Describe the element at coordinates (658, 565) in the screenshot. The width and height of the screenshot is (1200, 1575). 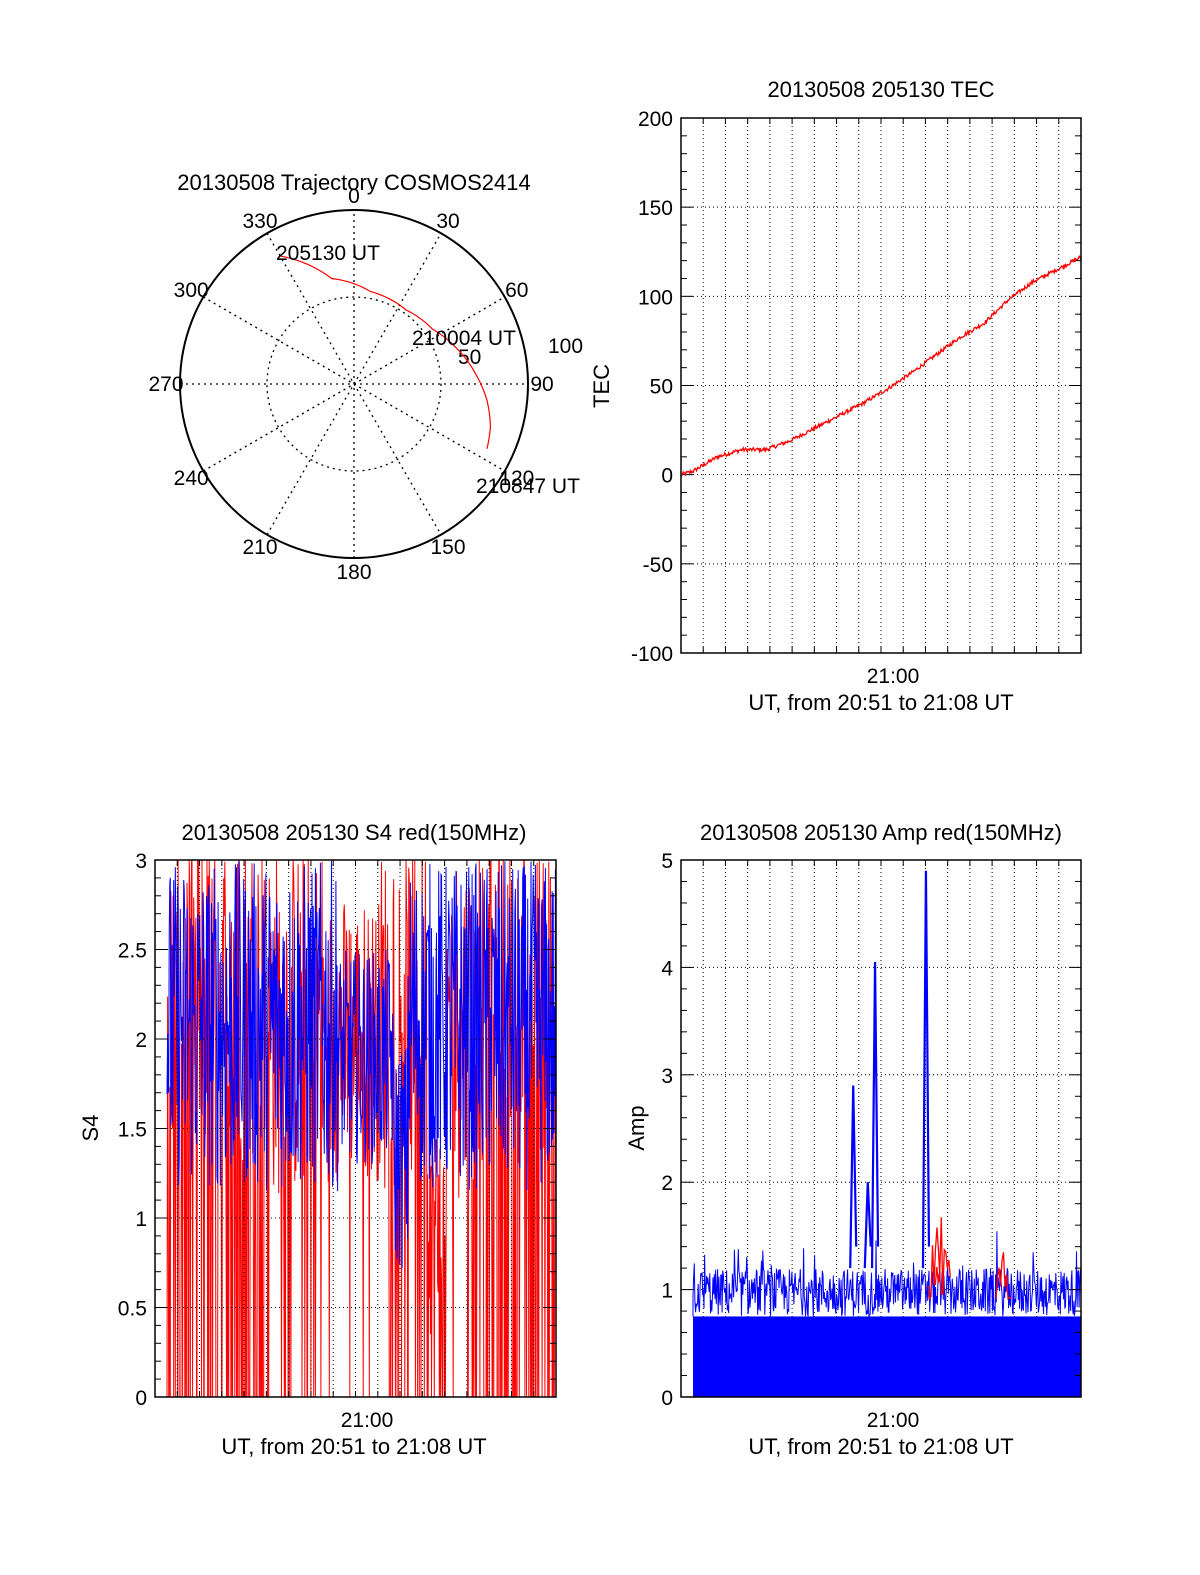
I see `tec-y-tick-label-1: -50` at that location.